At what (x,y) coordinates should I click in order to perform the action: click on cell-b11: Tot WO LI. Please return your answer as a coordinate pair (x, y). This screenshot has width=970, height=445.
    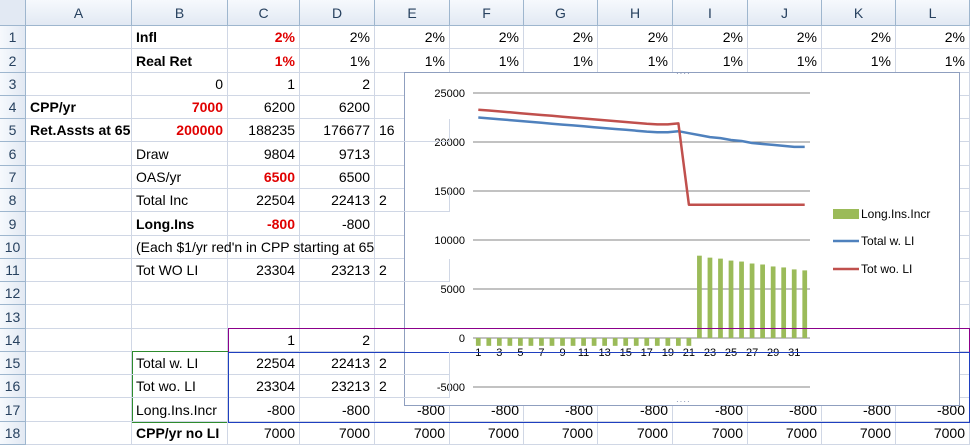
    Looking at the image, I should click on (180, 270).